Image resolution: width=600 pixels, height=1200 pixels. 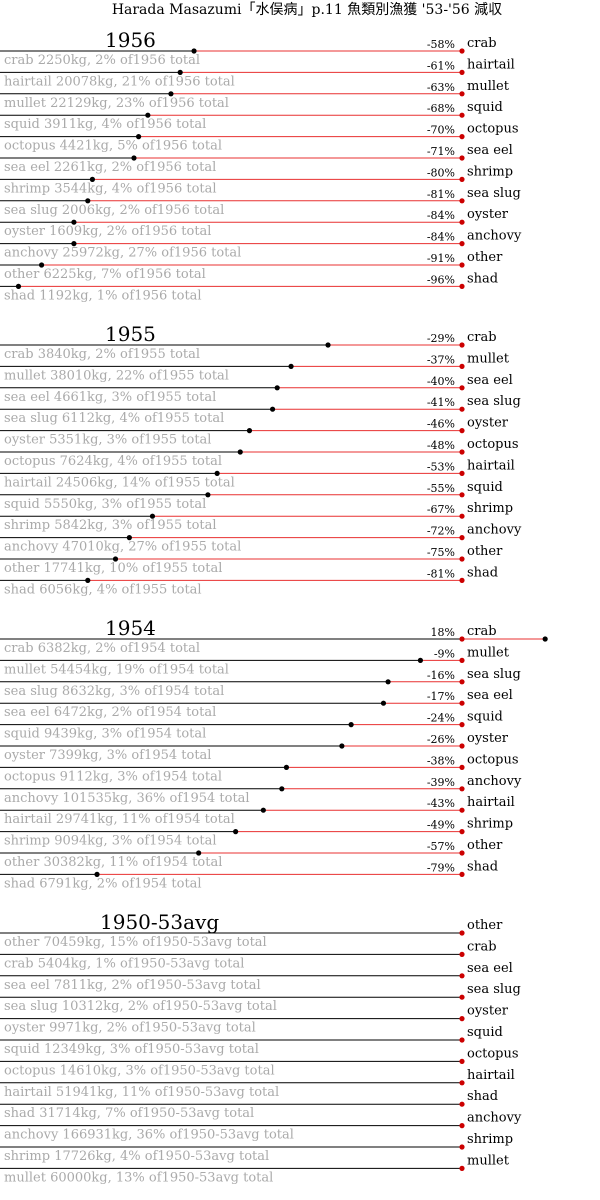 What do you see at coordinates (149, 1135) in the screenshot?
I see `row-description: anchovy 166931kg, 36% of1950-53avg total` at bounding box center [149, 1135].